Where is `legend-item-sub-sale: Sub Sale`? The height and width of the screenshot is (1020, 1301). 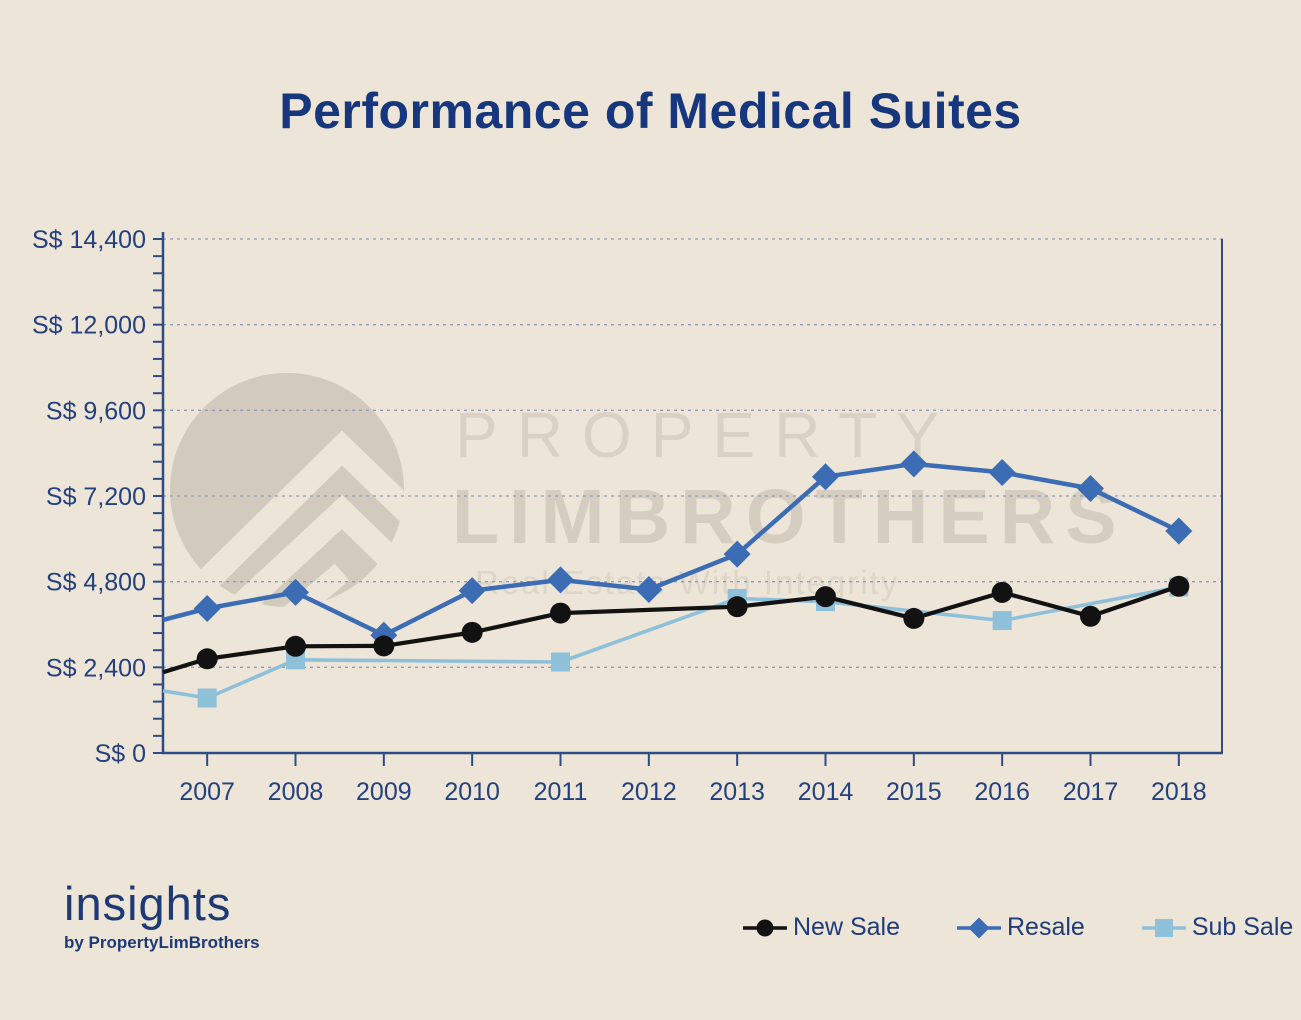 legend-item-sub-sale: Sub Sale is located at coordinates (1217, 927).